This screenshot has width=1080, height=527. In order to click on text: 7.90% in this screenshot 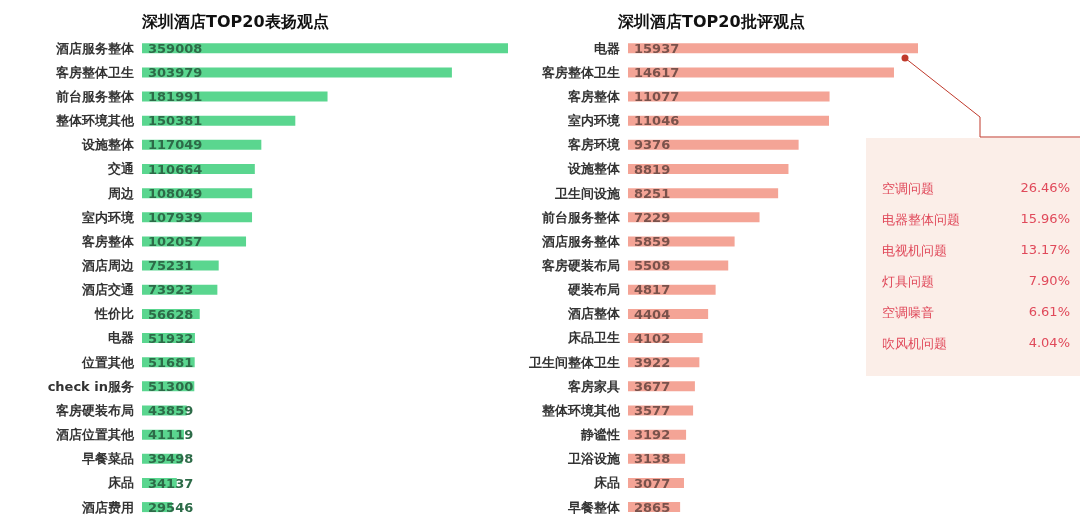, I will do `click(1049, 280)`.